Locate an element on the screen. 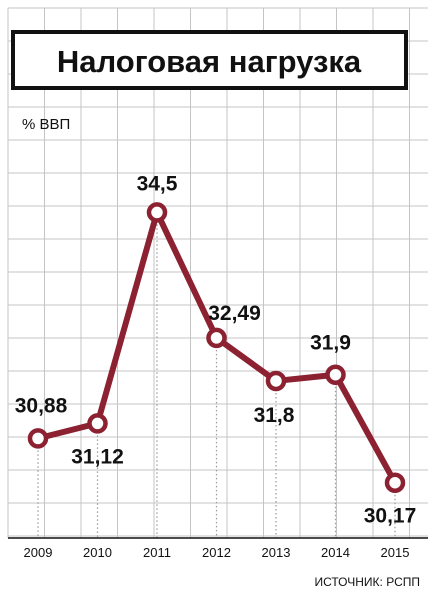 This screenshot has width=435, height=611. x-tick-label: 2009 is located at coordinates (38, 552).